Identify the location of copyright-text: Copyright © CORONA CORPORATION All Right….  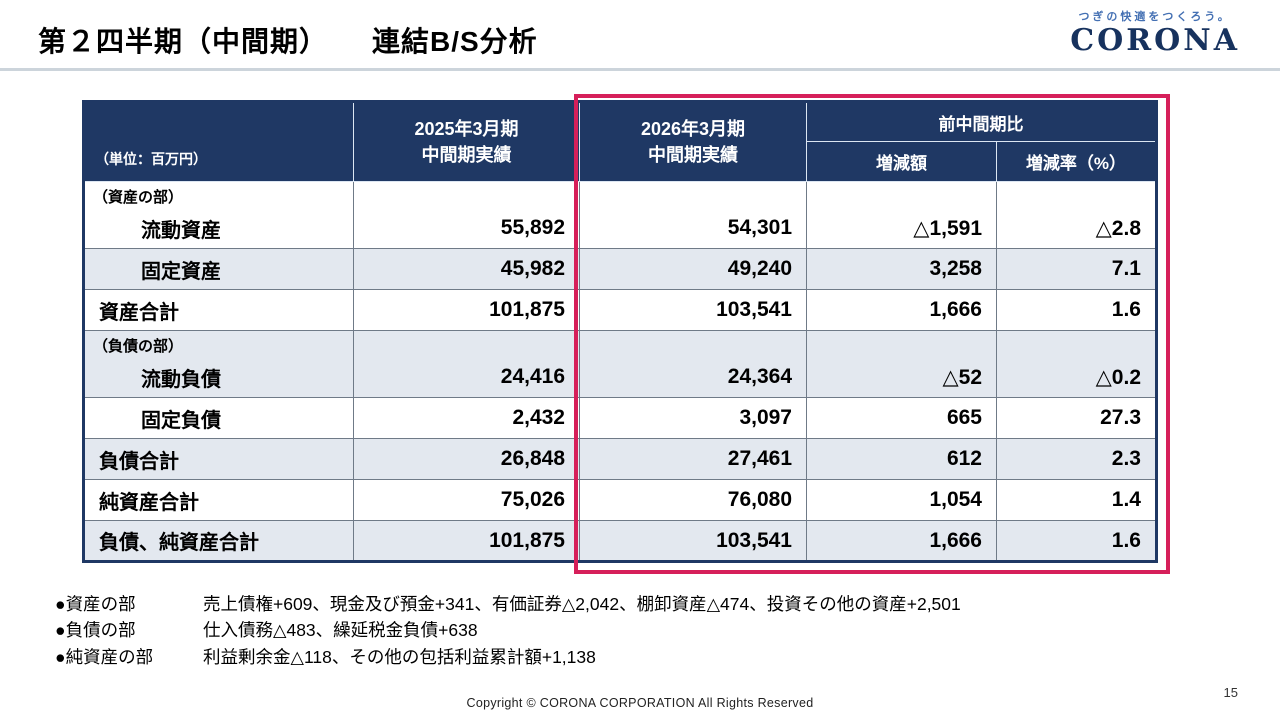
(640, 703).